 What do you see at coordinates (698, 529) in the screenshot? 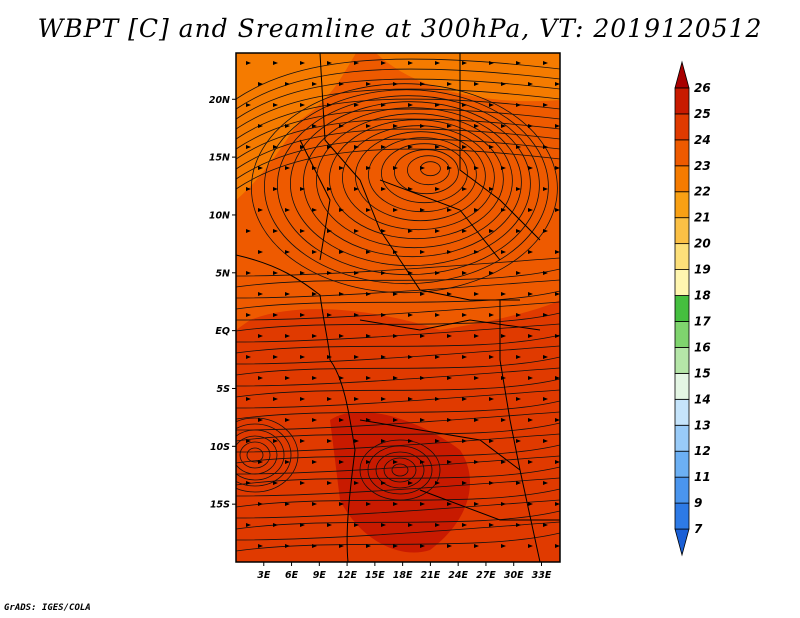
I see `colorbar-label: 7` at bounding box center [698, 529].